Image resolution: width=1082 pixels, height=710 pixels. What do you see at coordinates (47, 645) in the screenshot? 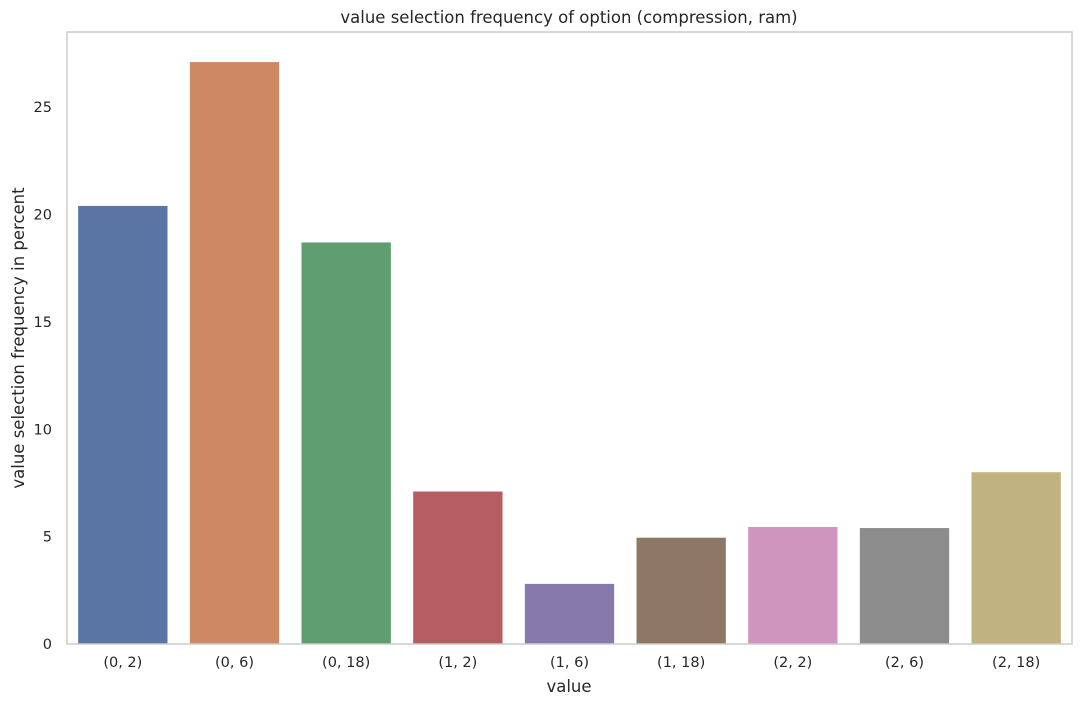
I see `y-tick-label: 0` at bounding box center [47, 645].